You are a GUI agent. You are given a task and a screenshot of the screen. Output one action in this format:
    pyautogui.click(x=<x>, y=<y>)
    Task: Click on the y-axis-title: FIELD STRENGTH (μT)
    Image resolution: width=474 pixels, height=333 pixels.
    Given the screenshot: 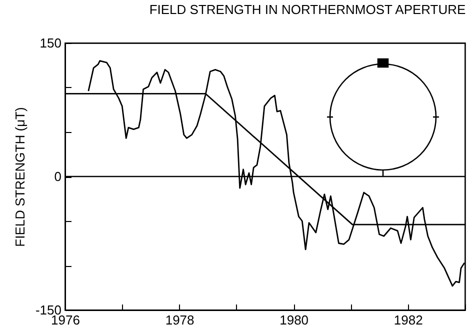 What is the action you would take?
    pyautogui.click(x=20, y=177)
    